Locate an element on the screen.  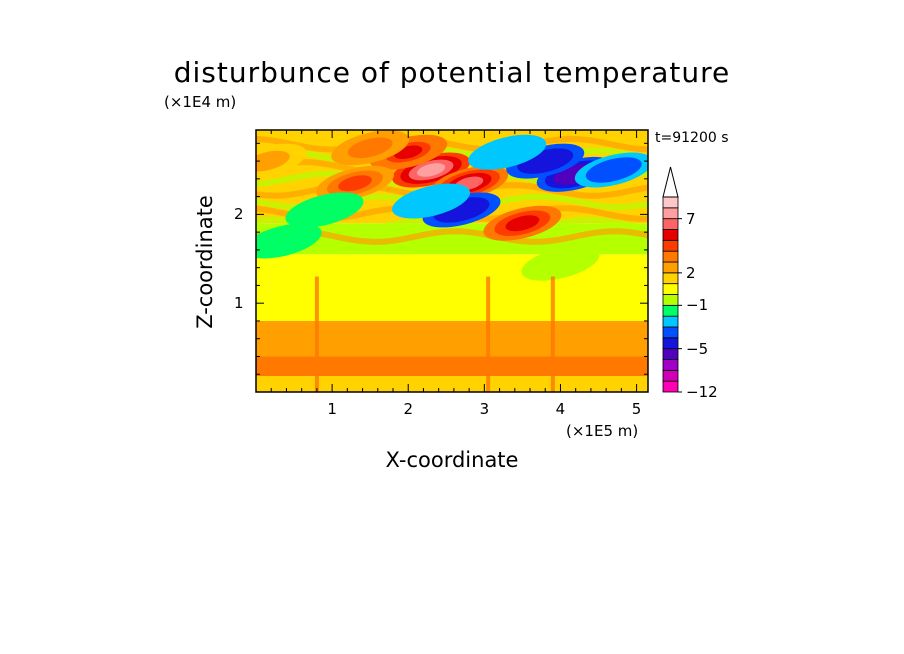
x-tick-label: 5 is located at coordinates (636, 409).